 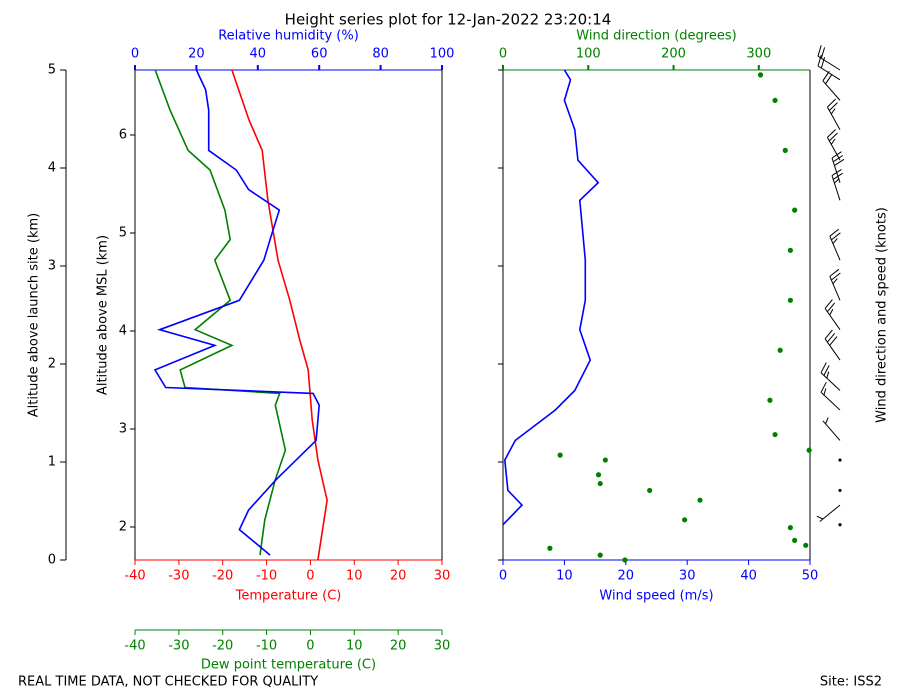 What do you see at coordinates (656, 36) in the screenshot?
I see `x-axis-label: Wind direction (degrees)` at bounding box center [656, 36].